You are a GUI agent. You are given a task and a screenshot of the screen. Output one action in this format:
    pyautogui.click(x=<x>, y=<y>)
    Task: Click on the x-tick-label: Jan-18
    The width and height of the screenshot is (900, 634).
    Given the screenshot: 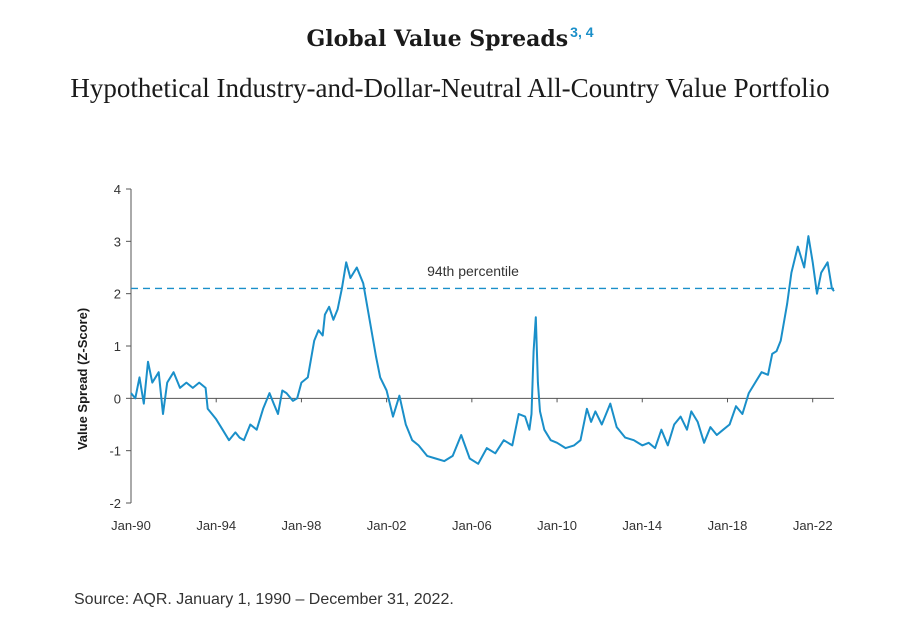 What is the action you would take?
    pyautogui.click(x=728, y=525)
    